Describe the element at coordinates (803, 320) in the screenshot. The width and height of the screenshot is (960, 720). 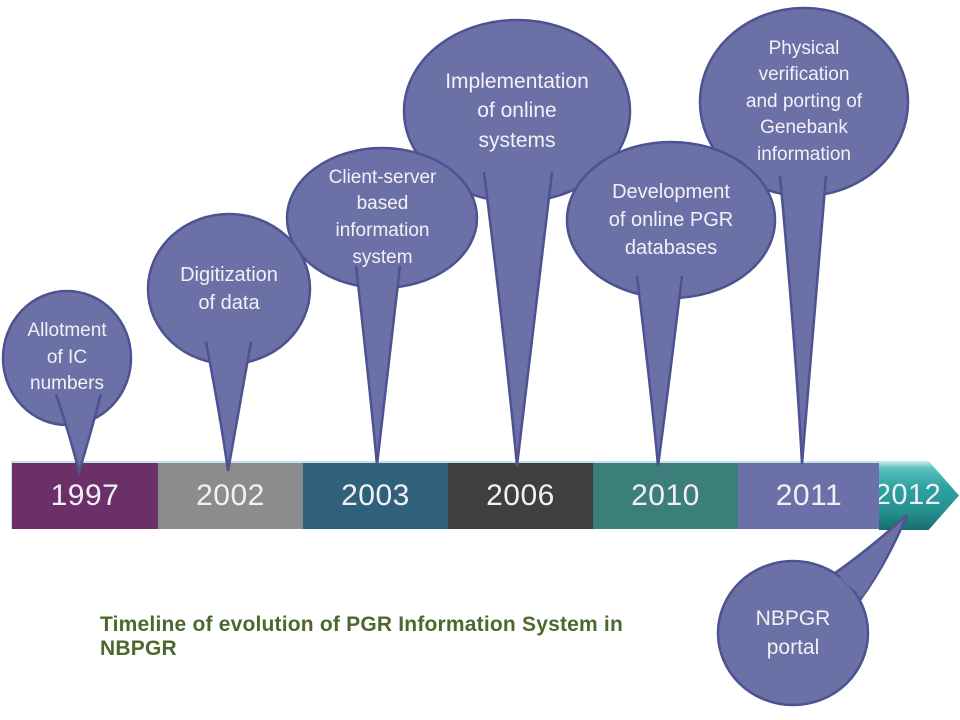
I see `balloon-tail-2011` at that location.